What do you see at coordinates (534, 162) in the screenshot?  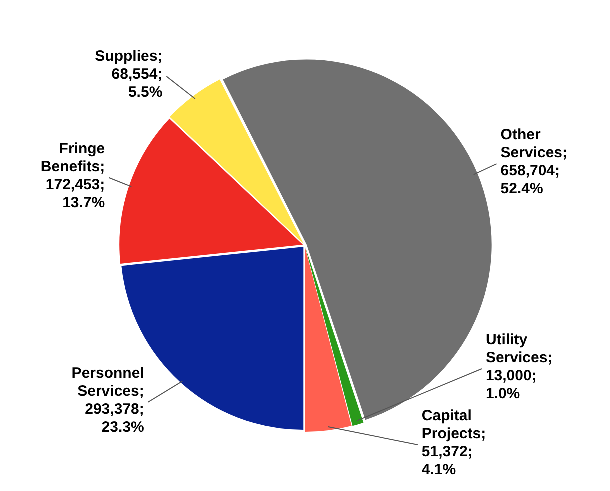 I see `slice-label: Other Services; 658,704; 52.4%` at bounding box center [534, 162].